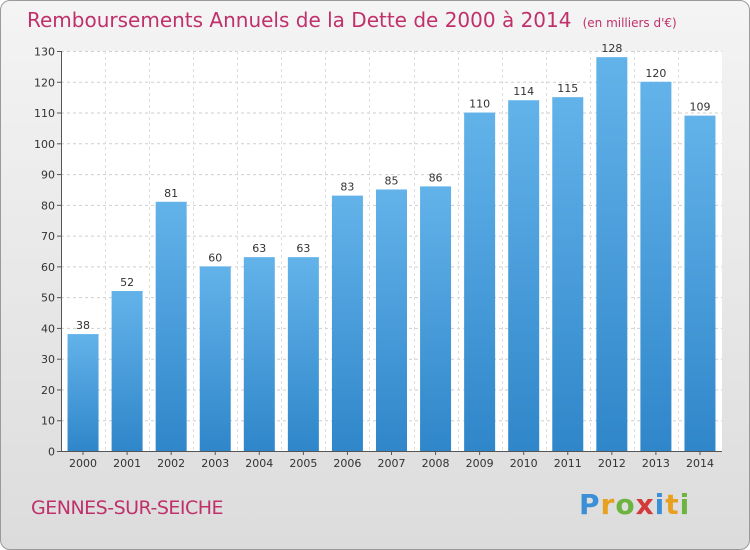 The image size is (750, 550). Describe the element at coordinates (436, 177) in the screenshot. I see `data-label: 86` at that location.